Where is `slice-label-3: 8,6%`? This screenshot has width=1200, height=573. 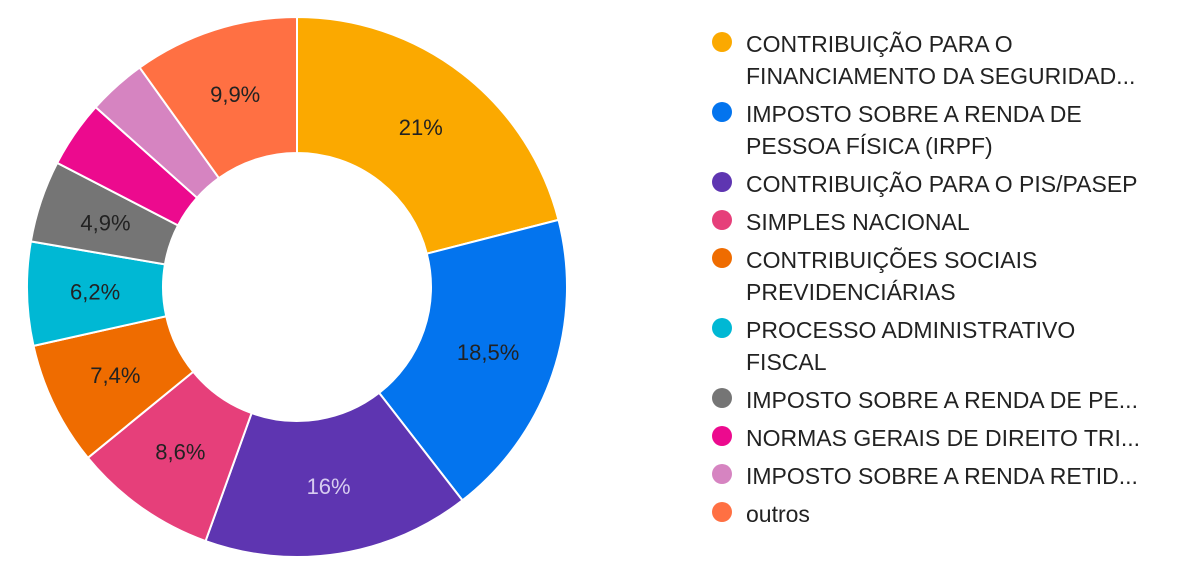 slice-label-3: 8,6% is located at coordinates (180, 451).